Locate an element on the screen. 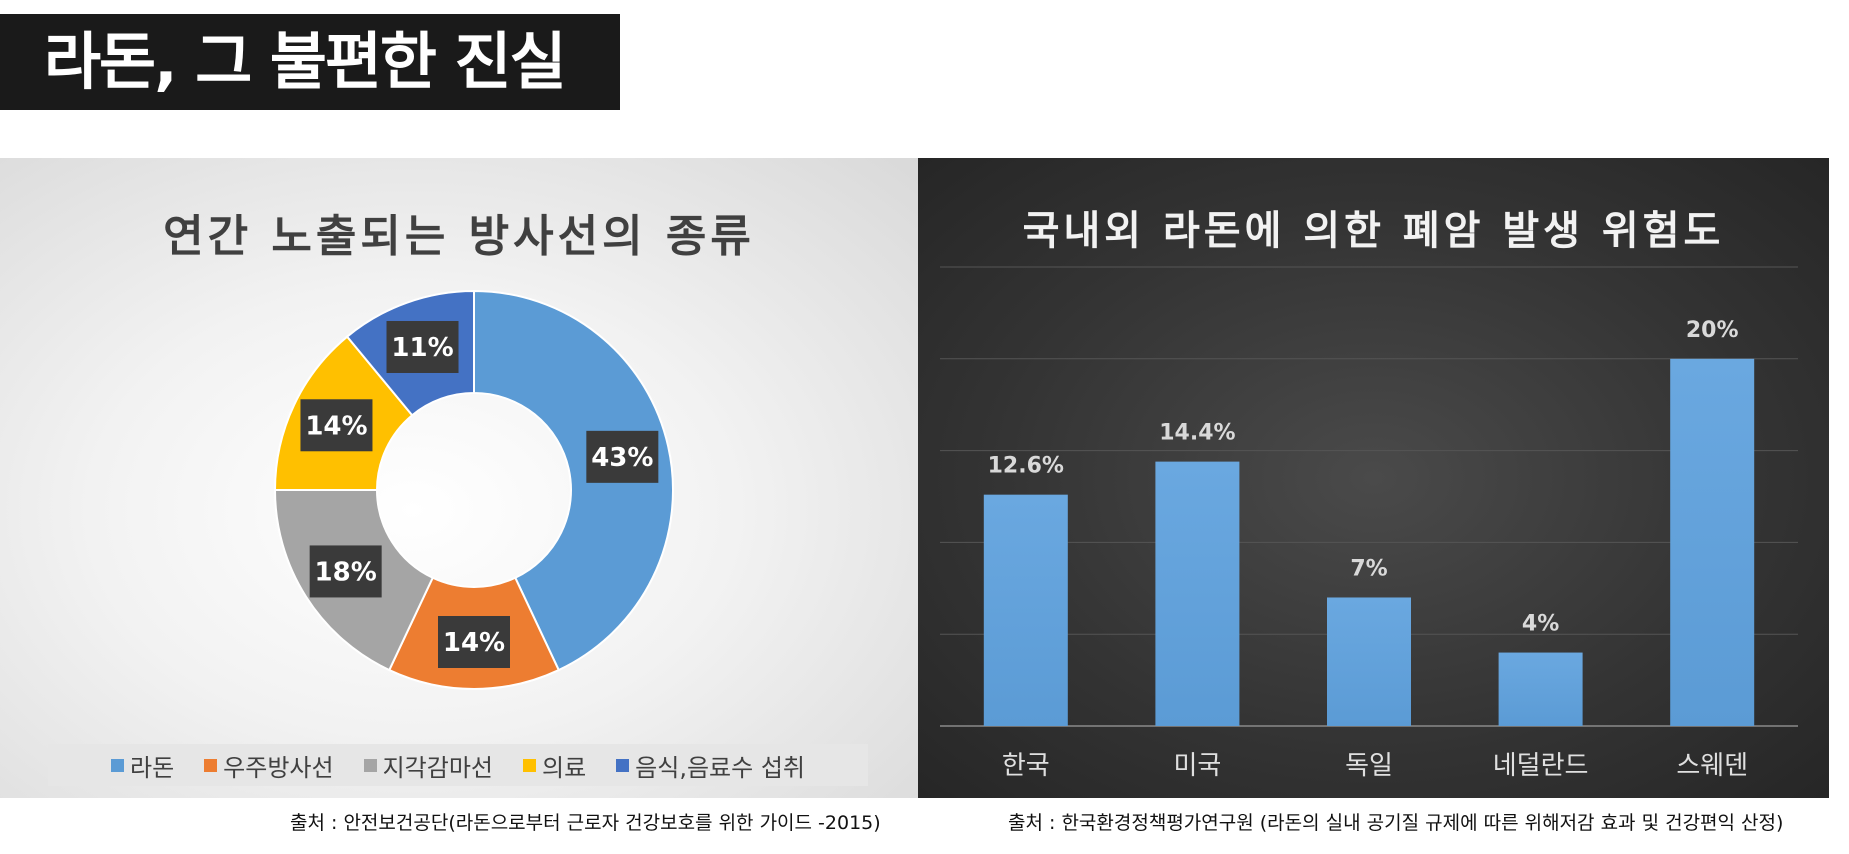  donut-data-label-4: 11% is located at coordinates (422, 348).